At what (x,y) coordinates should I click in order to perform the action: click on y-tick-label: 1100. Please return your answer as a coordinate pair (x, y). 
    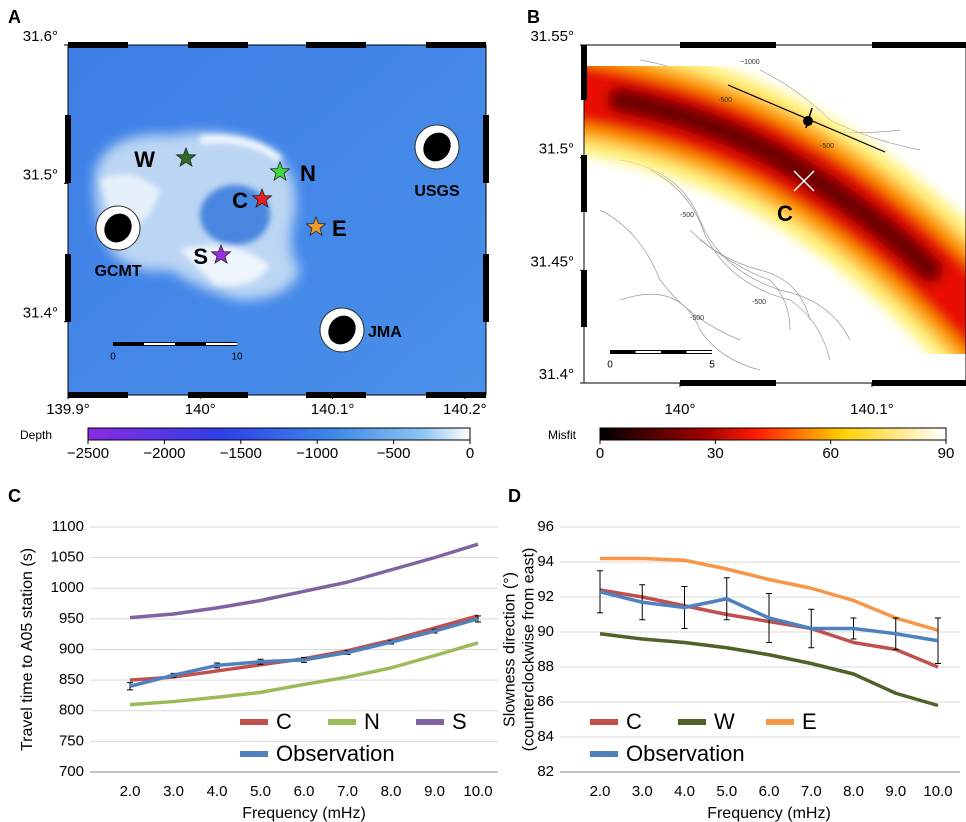
    Looking at the image, I should click on (68, 526).